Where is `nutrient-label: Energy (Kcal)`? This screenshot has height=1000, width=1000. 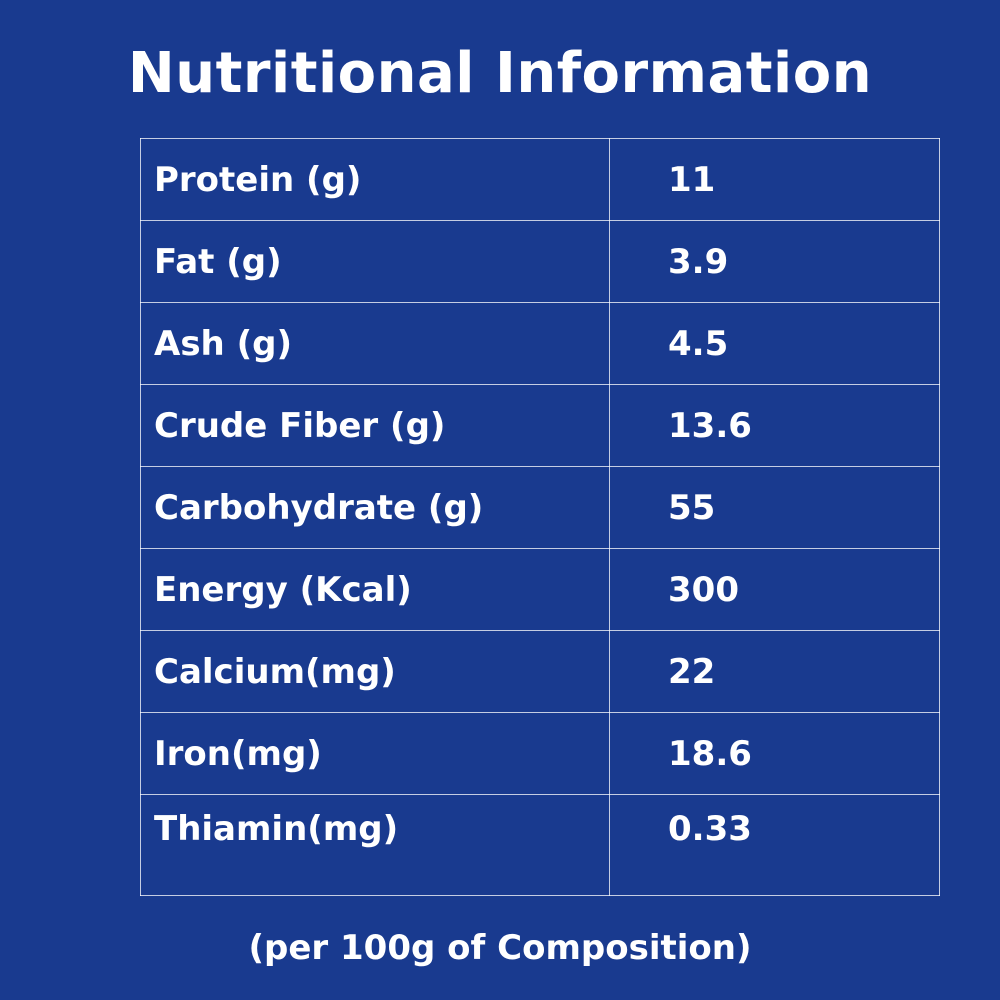
nutrient-label: Energy (Kcal) is located at coordinates (375, 589).